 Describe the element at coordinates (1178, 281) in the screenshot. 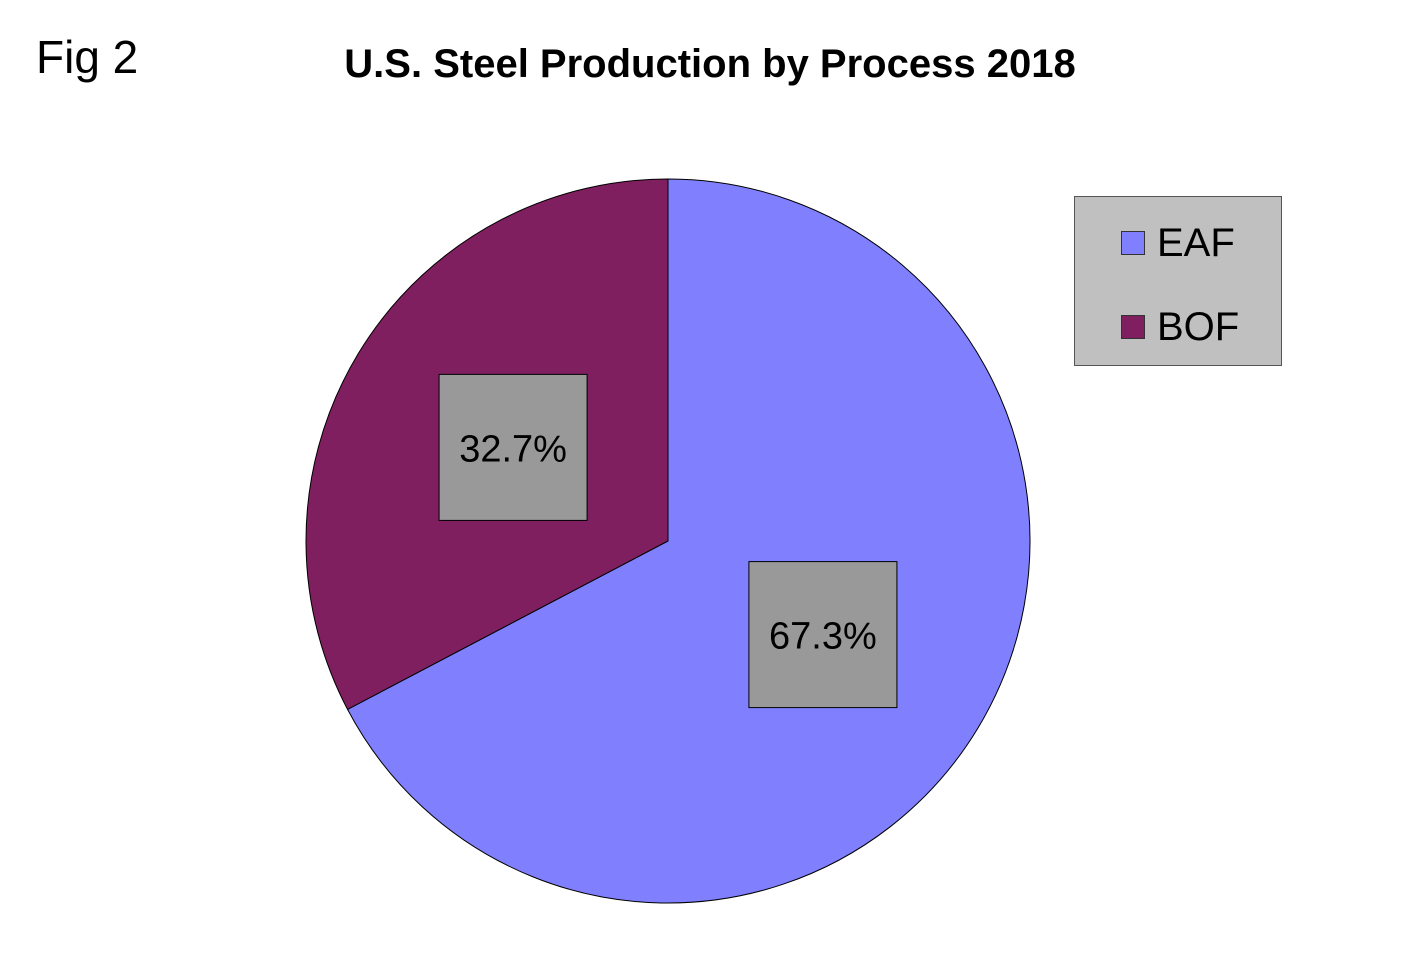

I see `chart-legend: EAF BOF` at that location.